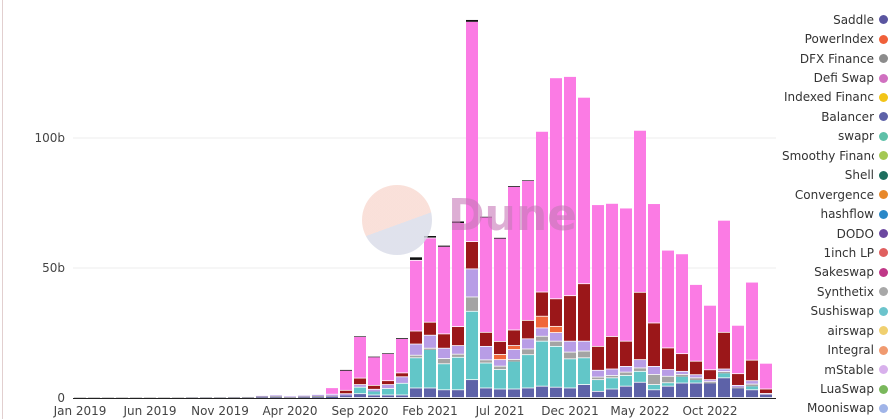 Image resolution: width=896 pixels, height=419 pixels. I want to click on legend-label: Mooniswap, so click(840, 408).